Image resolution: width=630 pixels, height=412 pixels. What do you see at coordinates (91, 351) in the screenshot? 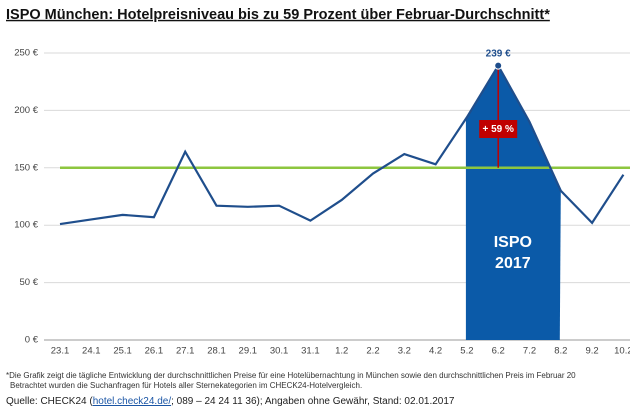
I see `x-tick-label: 24.1` at bounding box center [91, 351].